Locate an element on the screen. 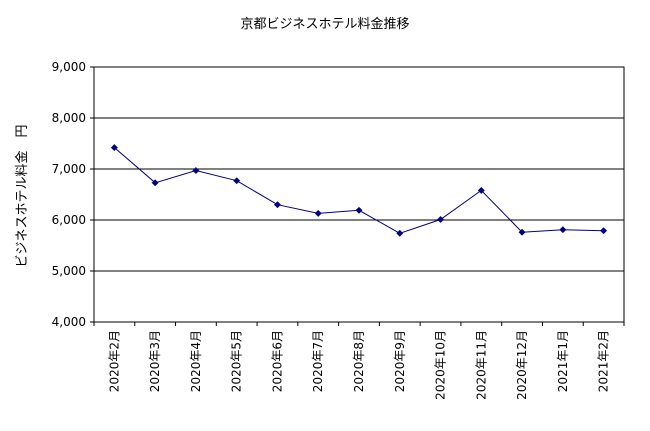  y-tick-label: 6,000 is located at coordinates (69, 220).